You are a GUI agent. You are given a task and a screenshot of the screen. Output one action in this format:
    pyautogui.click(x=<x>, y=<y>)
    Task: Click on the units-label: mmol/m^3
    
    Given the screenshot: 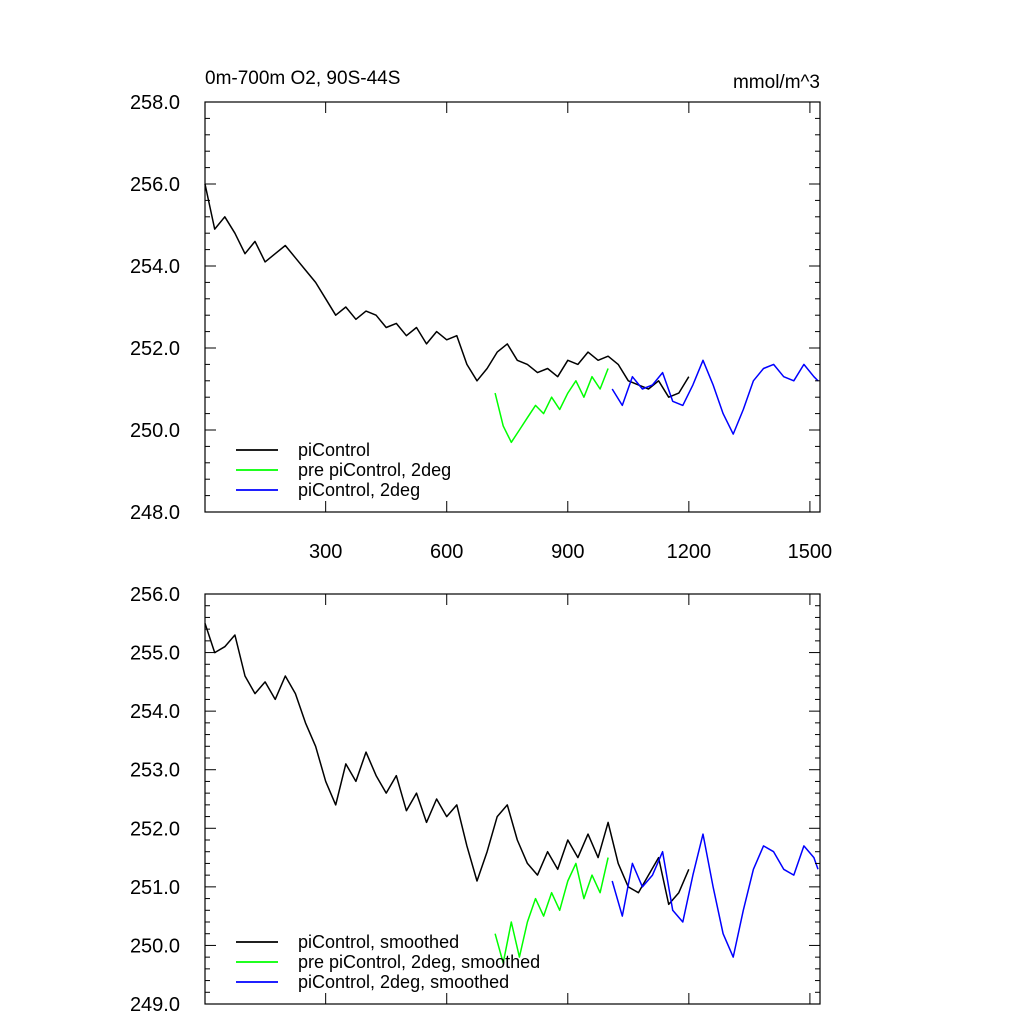 What is the action you would take?
    pyautogui.click(x=776, y=82)
    